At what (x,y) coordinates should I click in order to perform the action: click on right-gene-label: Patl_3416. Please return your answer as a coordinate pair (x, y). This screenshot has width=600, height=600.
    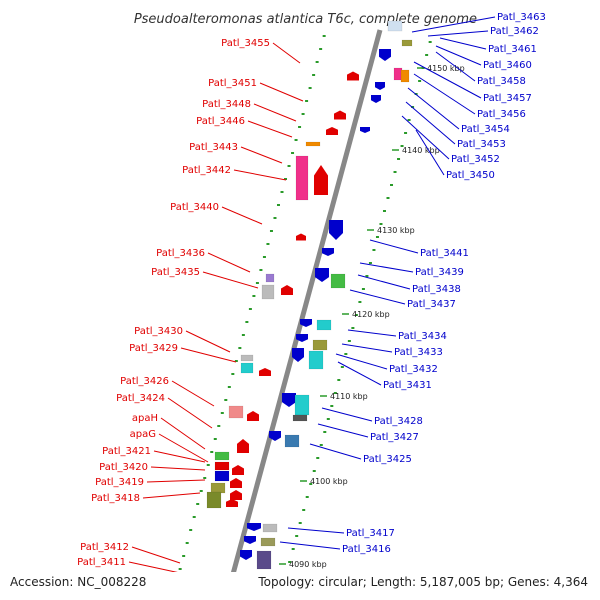
    Looking at the image, I should click on (366, 549).